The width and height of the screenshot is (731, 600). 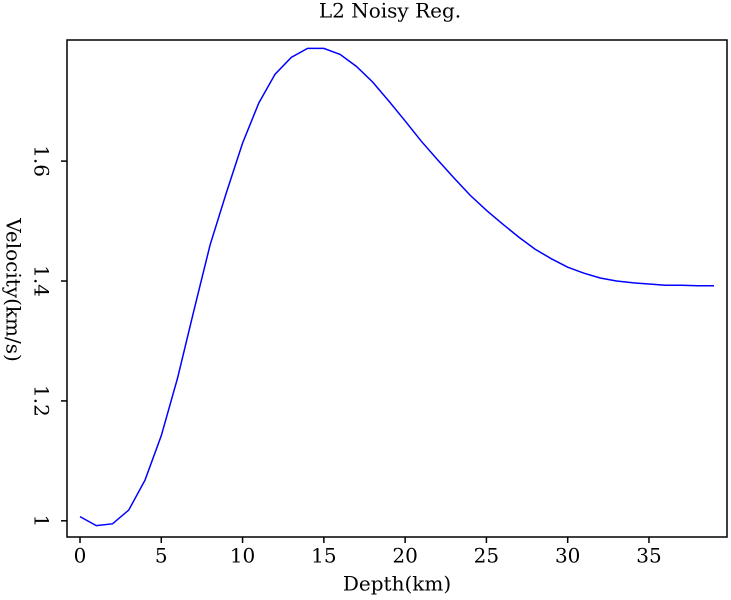 What do you see at coordinates (648, 556) in the screenshot?
I see `x-tick-label: 35` at bounding box center [648, 556].